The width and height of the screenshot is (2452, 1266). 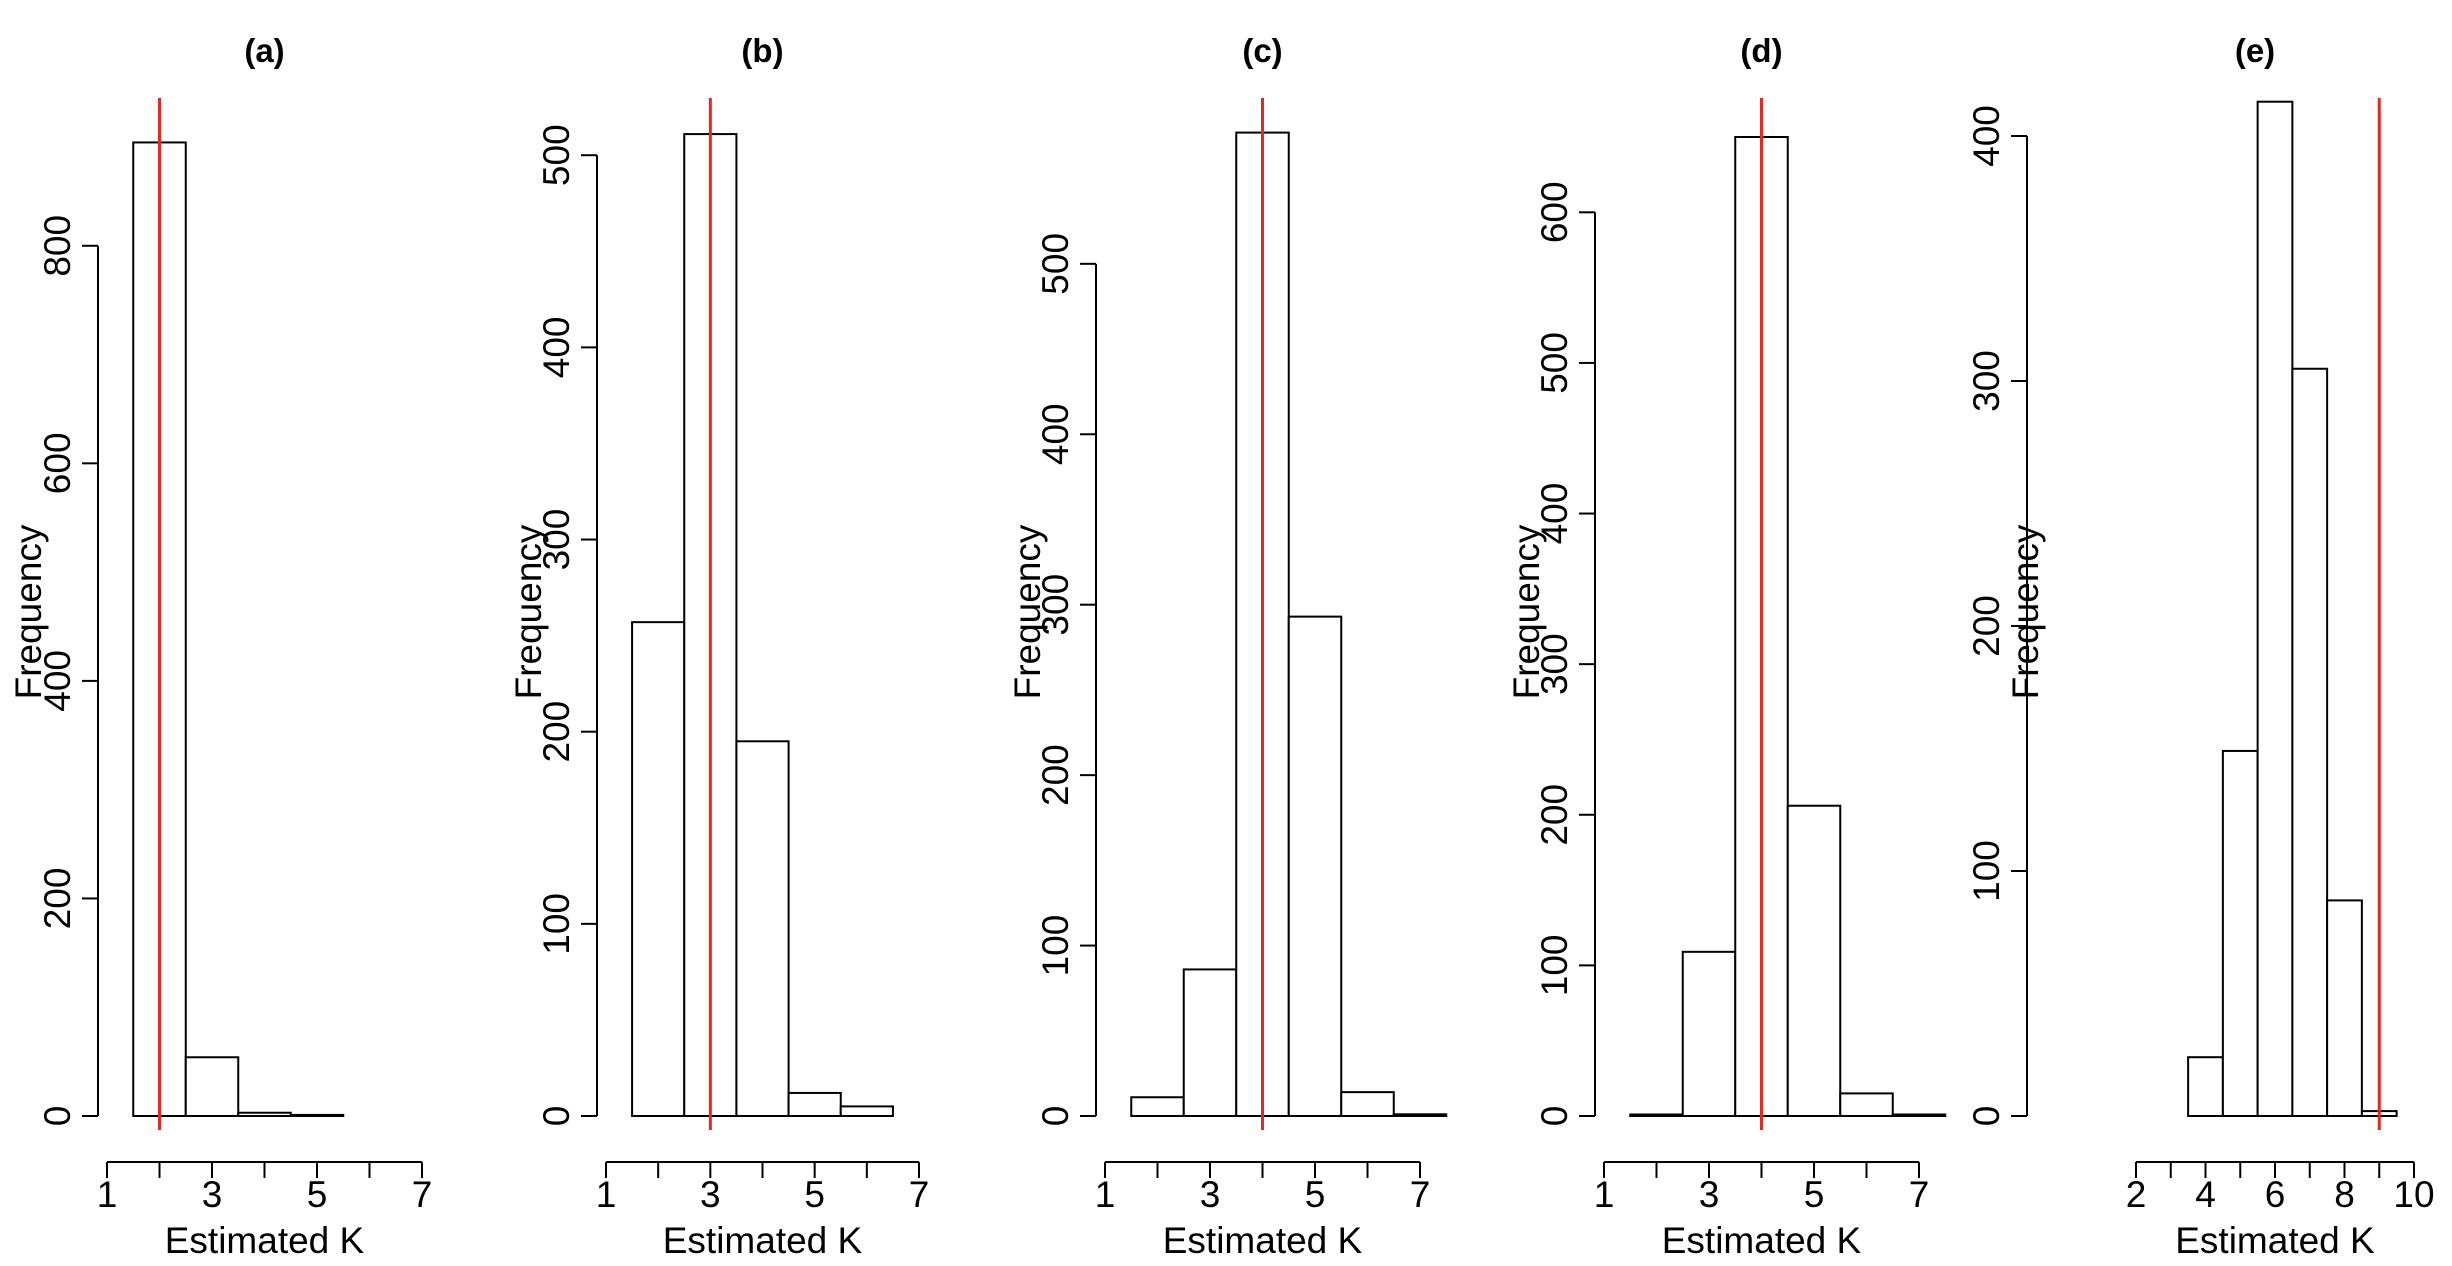 What do you see at coordinates (1262, 50) in the screenshot?
I see `panel-title: (c)` at bounding box center [1262, 50].